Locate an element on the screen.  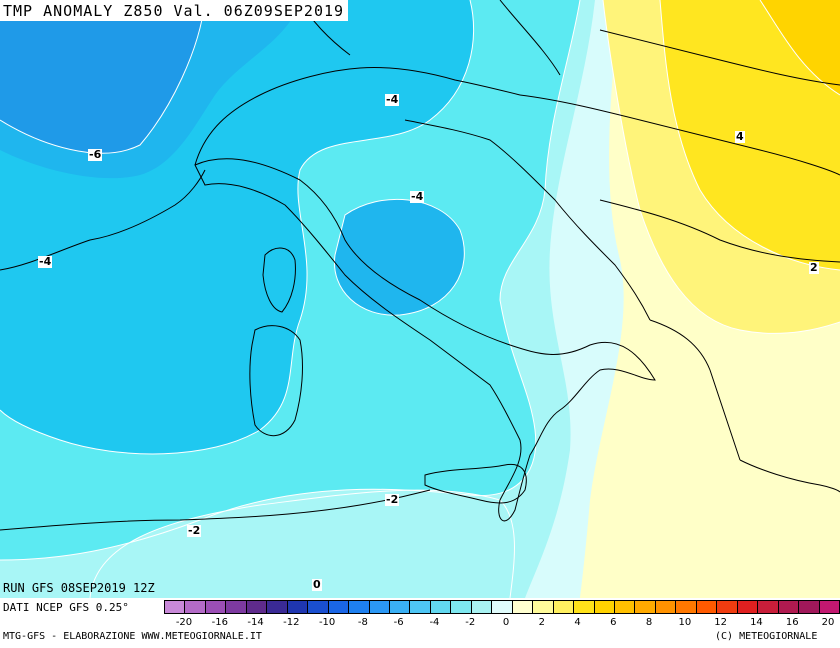
scale-tick-label: 10 is located at coordinates (685, 622).